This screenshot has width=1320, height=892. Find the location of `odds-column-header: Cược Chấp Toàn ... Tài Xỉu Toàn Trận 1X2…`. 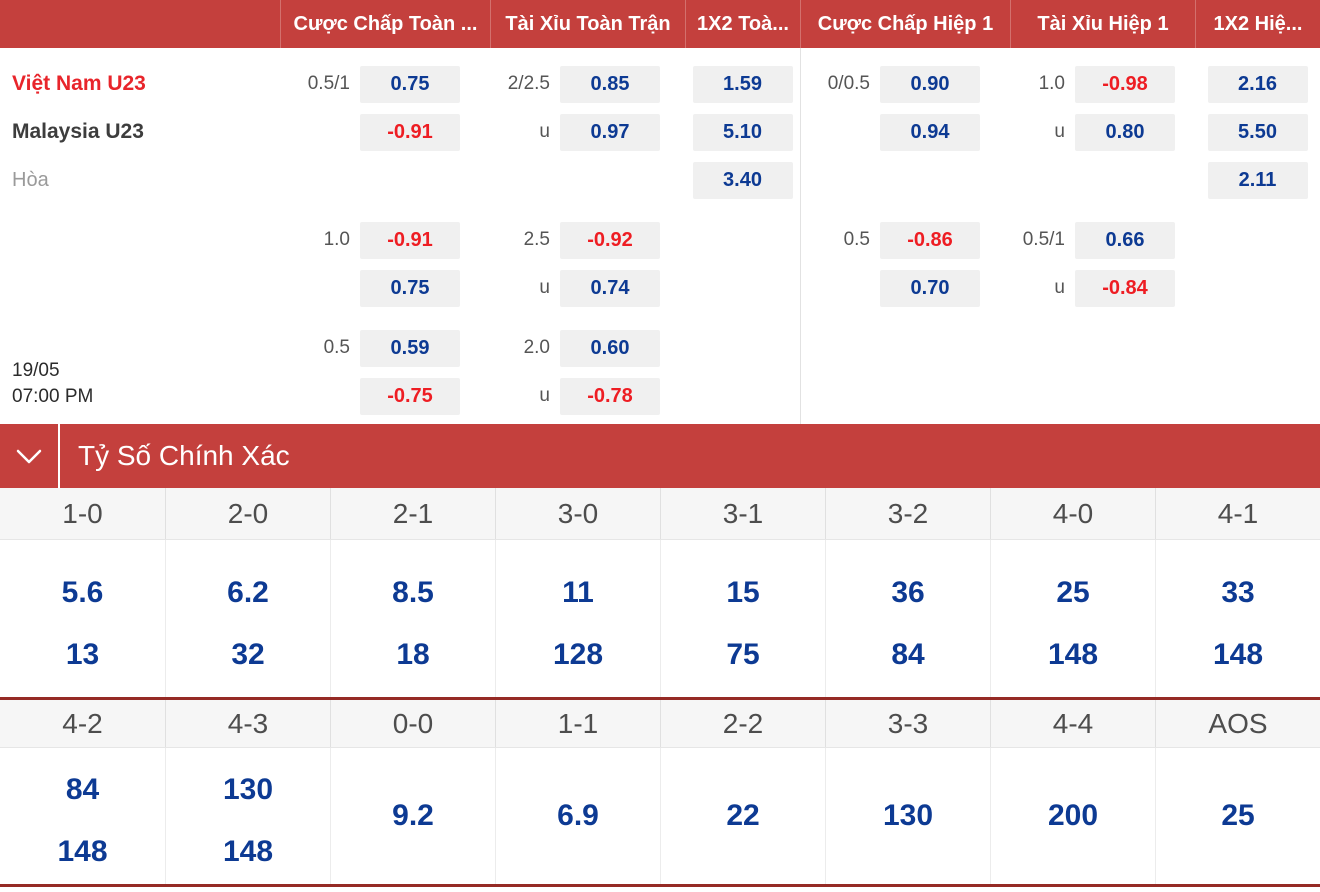

odds-column-header: Cược Chấp Toàn ... Tài Xỉu Toàn Trận 1X2… is located at coordinates (660, 24).